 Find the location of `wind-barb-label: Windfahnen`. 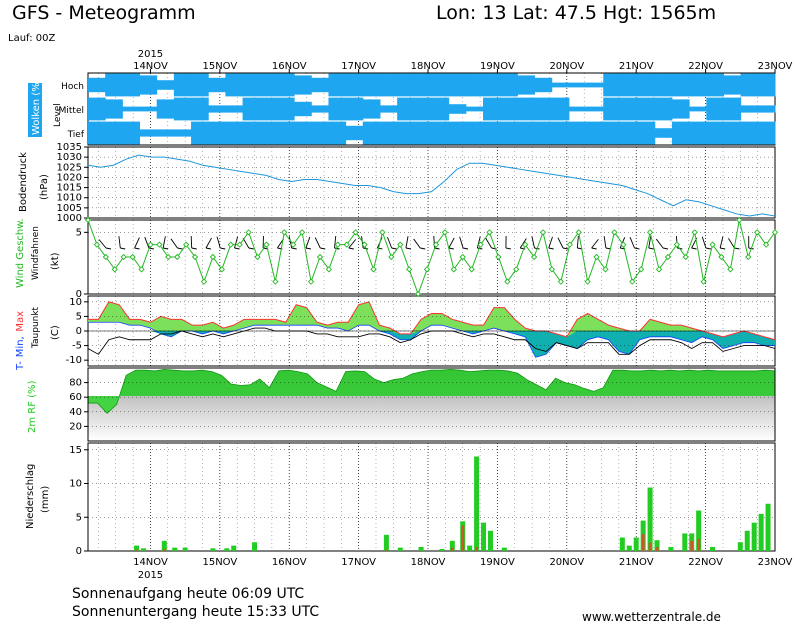

wind-barb-label: Windfahnen is located at coordinates (36, 253).